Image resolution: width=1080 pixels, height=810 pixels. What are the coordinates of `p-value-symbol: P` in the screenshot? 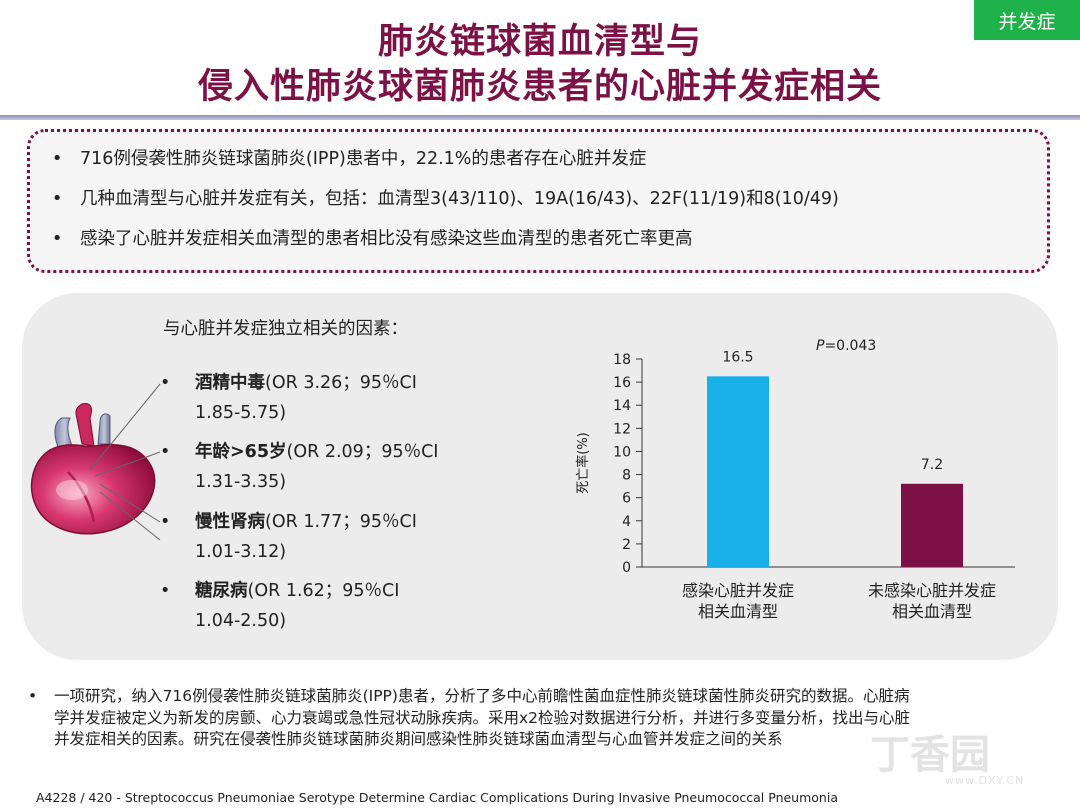 It's located at (820, 346).